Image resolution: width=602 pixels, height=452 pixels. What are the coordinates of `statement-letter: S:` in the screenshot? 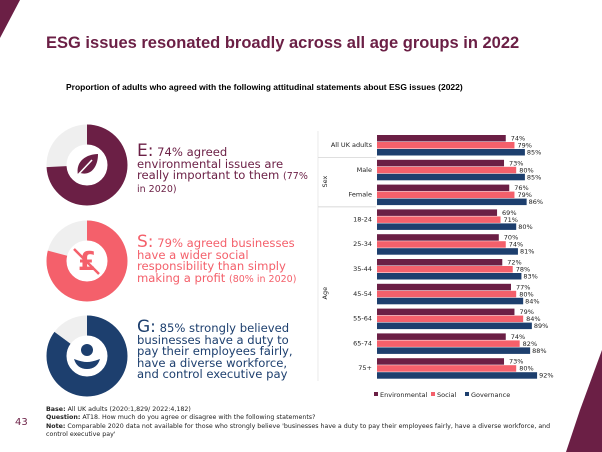 It's located at (145, 242).